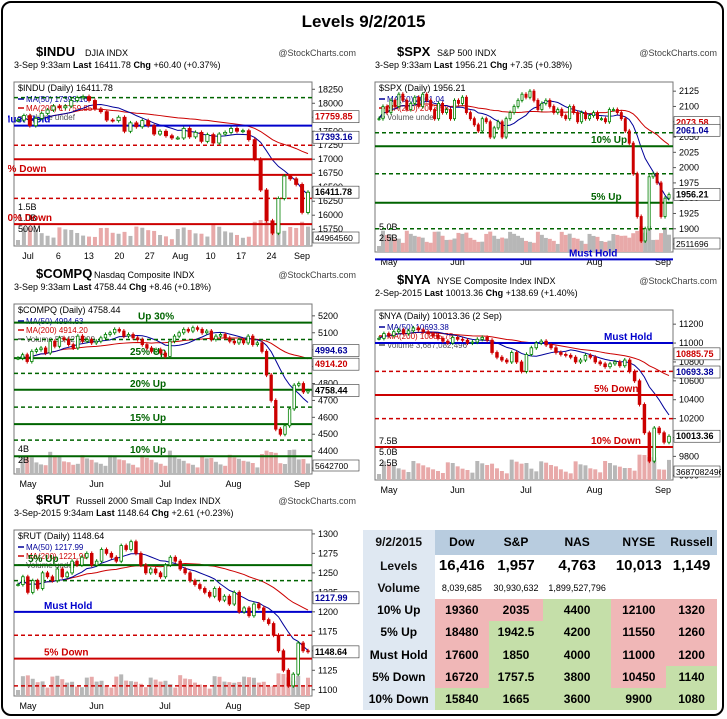  What do you see at coordinates (697, 354) in the screenshot?
I see `ma200-tag-box` at bounding box center [697, 354].